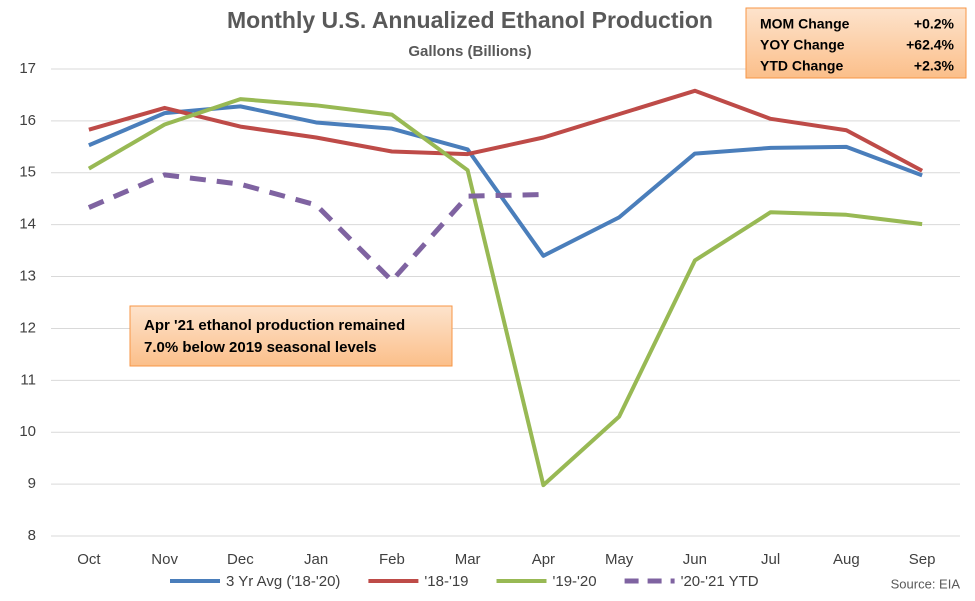  I want to click on annotation-text: 7.0% below 2019 seasonal levels, so click(260, 347).